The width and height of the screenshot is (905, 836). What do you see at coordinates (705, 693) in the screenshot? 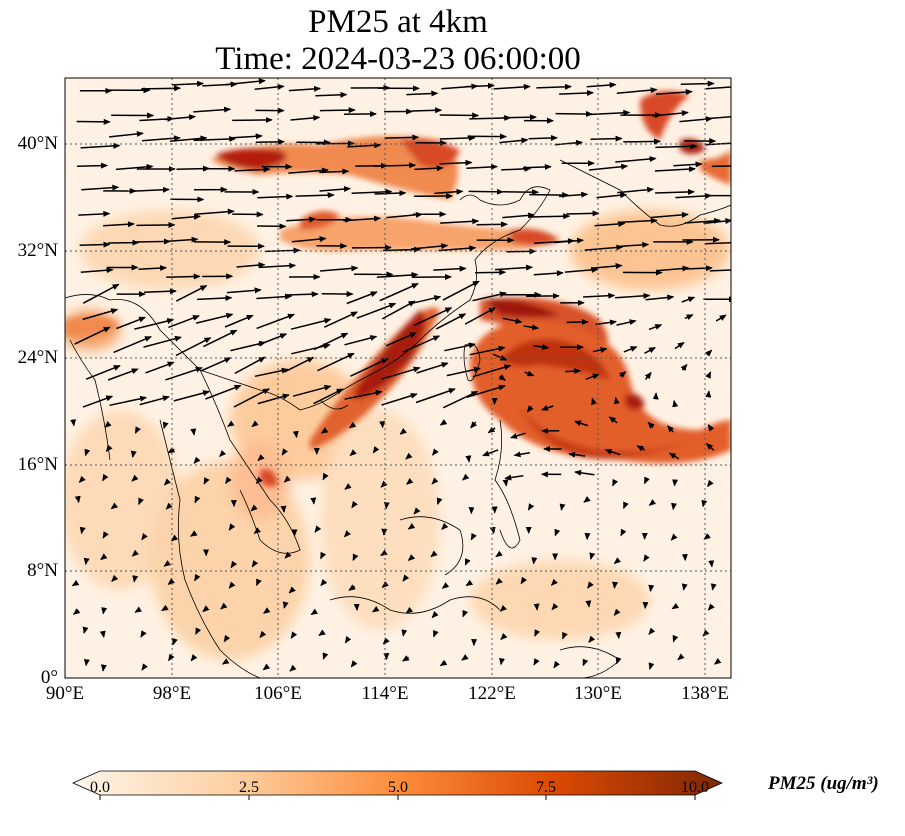
I see `lon-label: 138°E` at bounding box center [705, 693].